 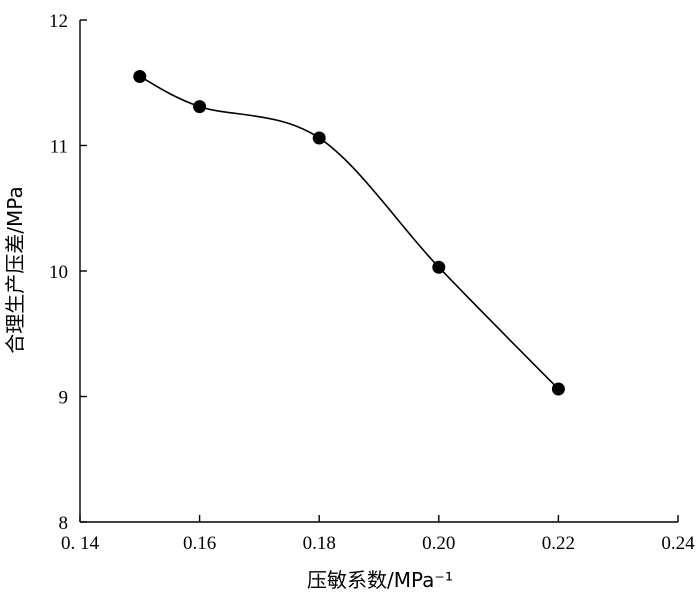 What do you see at coordinates (199, 543) in the screenshot?
I see `x-tick-label: 0.16` at bounding box center [199, 543].